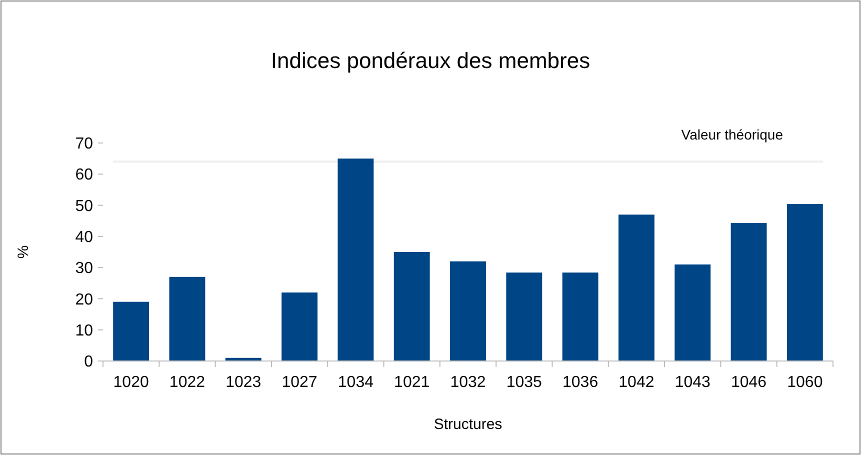  What do you see at coordinates (84, 331) in the screenshot?
I see `y-tick-label: 10` at bounding box center [84, 331].